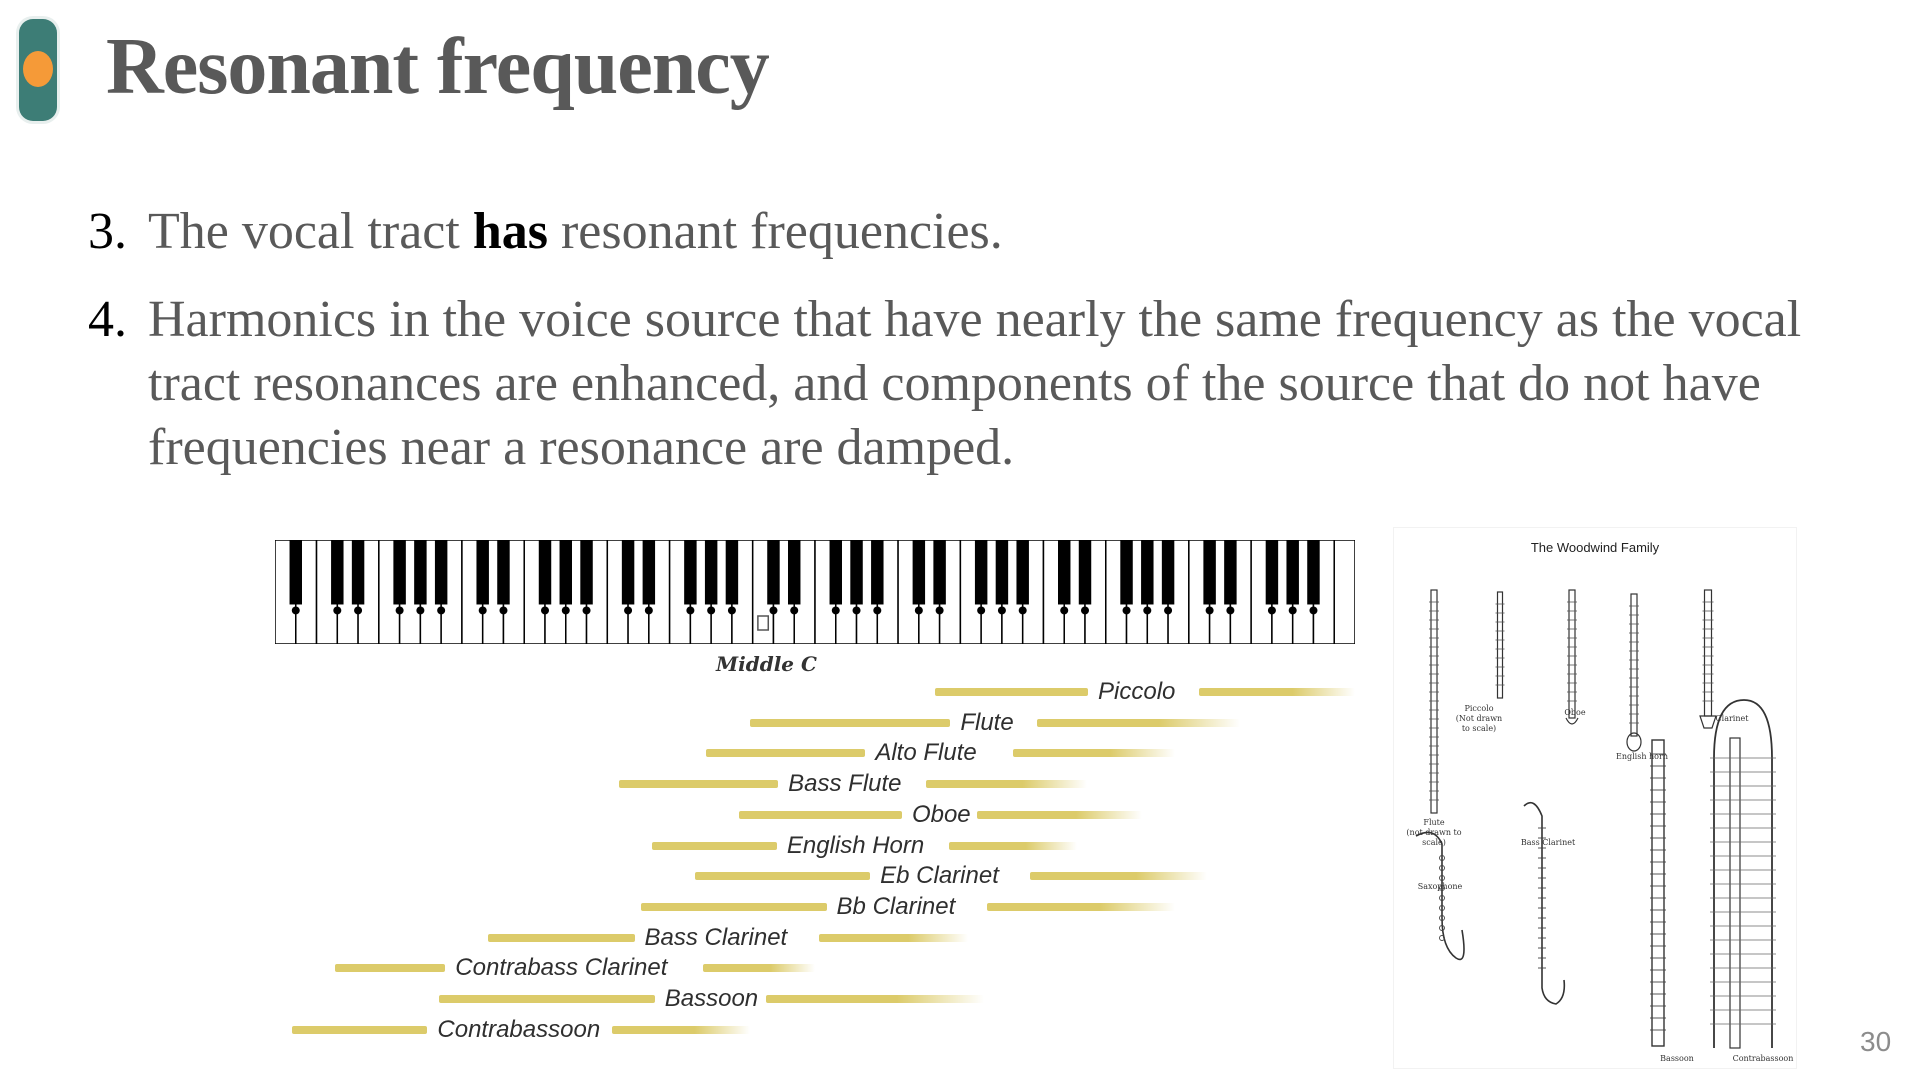 The image size is (1920, 1080). I want to click on contrabassoon-drawing, so click(1743, 873).